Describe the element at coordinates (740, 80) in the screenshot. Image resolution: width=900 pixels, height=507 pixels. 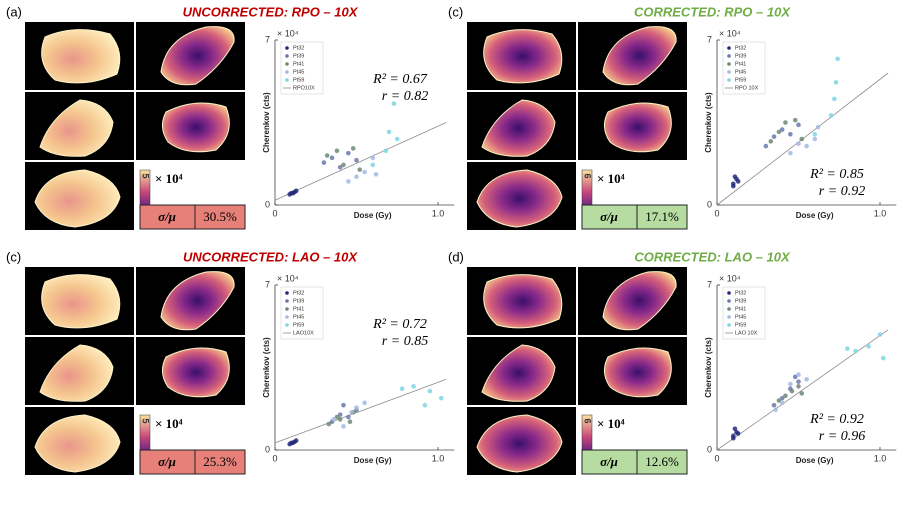
I see `legend-label: Pt59` at that location.